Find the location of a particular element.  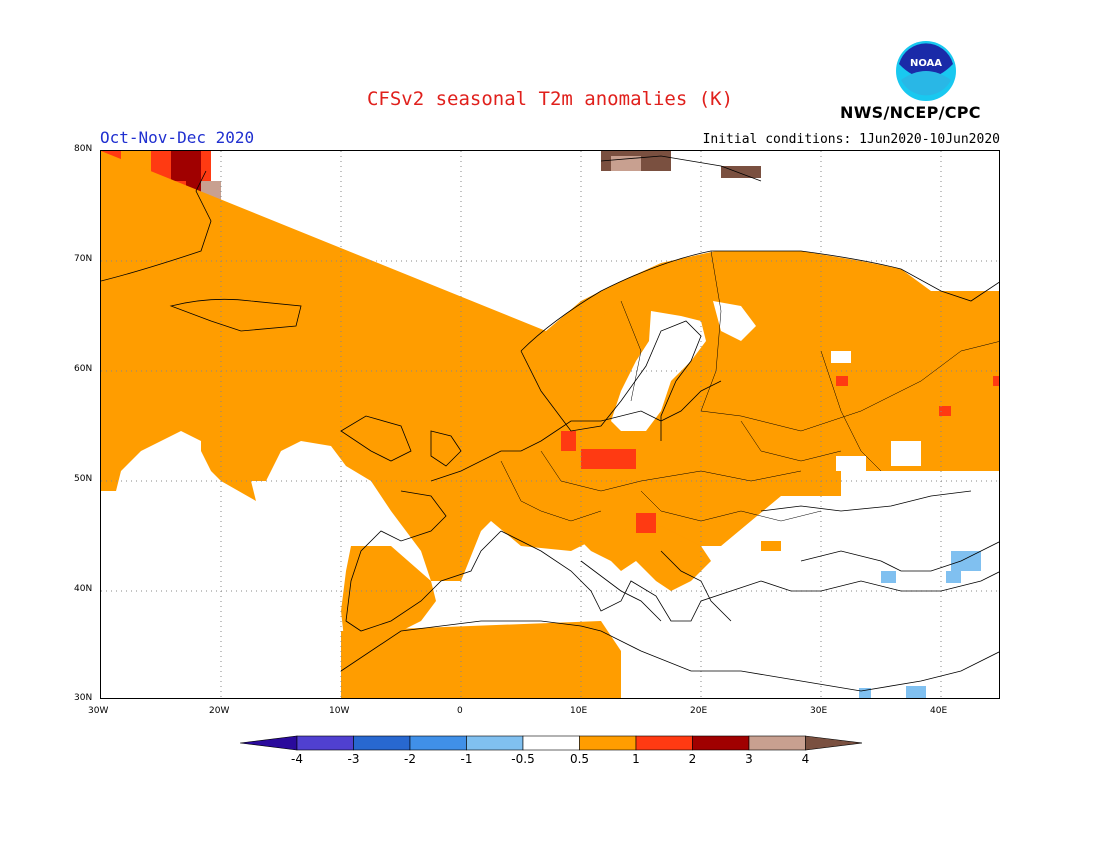

lat-label-40n: 40N is located at coordinates (83, 589).